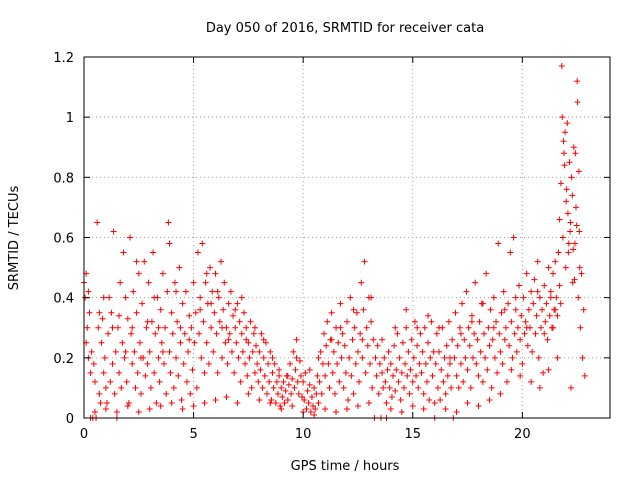 The image size is (640, 480). I want to click on y-tick-label: 0.4, so click(63, 299).